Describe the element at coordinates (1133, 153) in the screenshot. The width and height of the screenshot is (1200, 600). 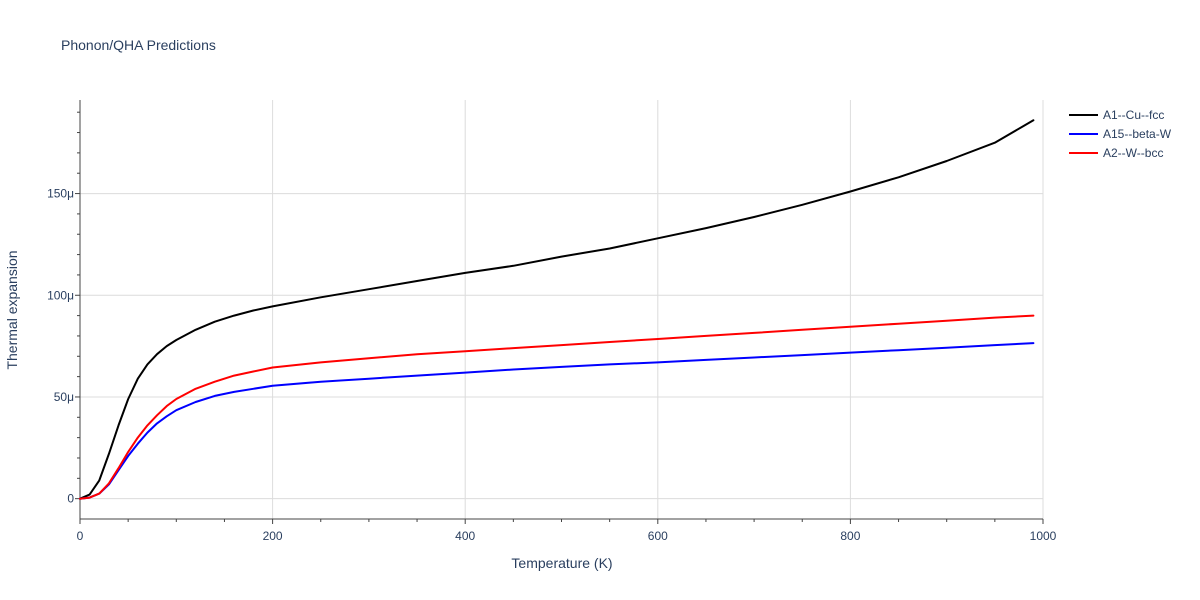
I see `legend-label: A2--W--bcc` at that location.